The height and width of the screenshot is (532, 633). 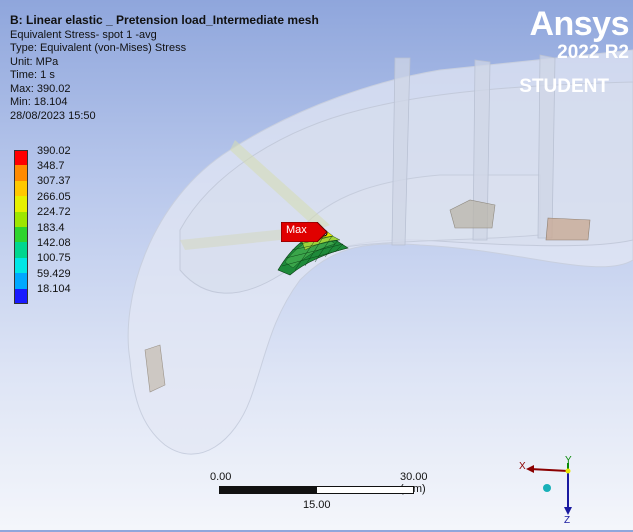 I want to click on legend-value: 390.02, so click(x=54, y=150).